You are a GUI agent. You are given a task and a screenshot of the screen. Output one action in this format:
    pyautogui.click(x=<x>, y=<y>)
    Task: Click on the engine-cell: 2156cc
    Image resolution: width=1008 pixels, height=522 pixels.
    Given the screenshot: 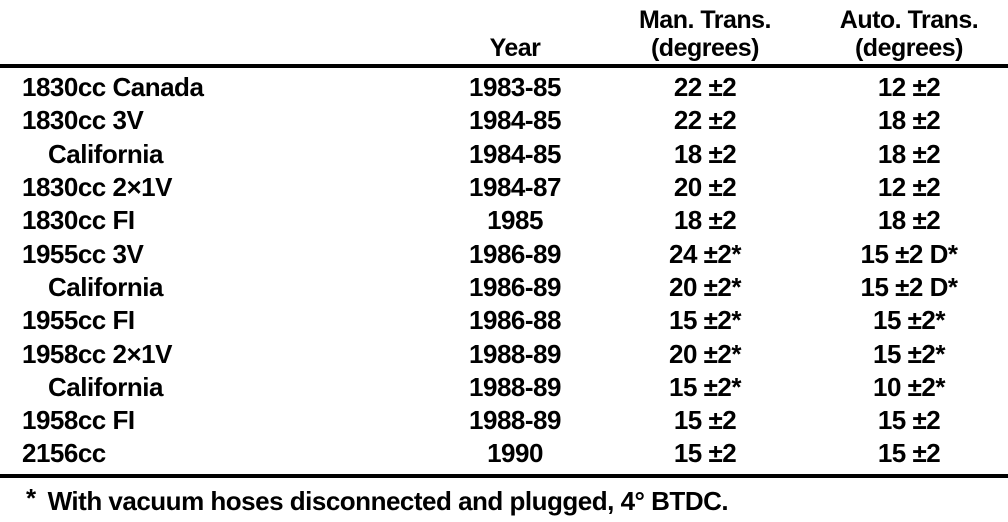 What is the action you would take?
    pyautogui.click(x=64, y=453)
    